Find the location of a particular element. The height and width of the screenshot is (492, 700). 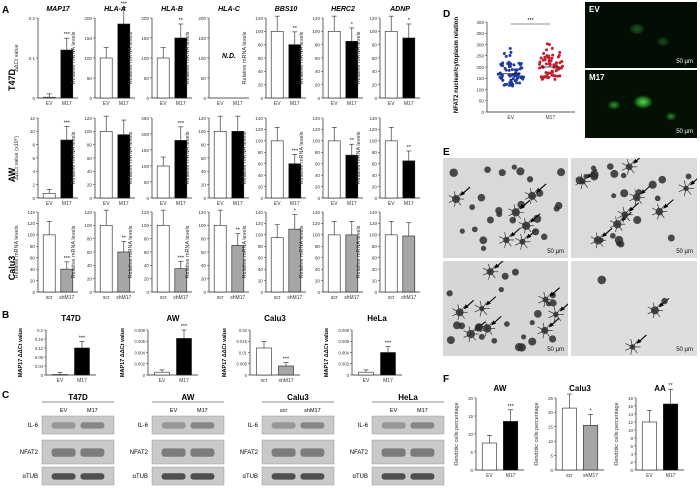

tick-label: 0.005 is located at coordinates (242, 364).